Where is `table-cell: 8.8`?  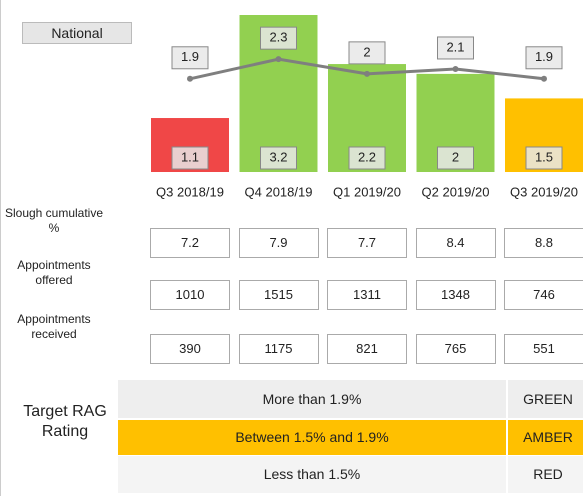
table-cell: 8.8 is located at coordinates (543, 243).